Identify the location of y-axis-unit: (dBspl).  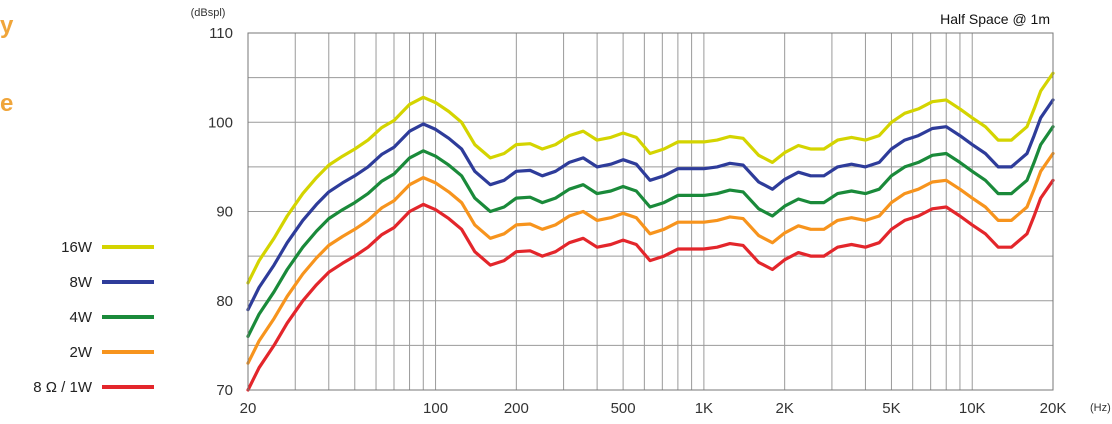
(208, 13).